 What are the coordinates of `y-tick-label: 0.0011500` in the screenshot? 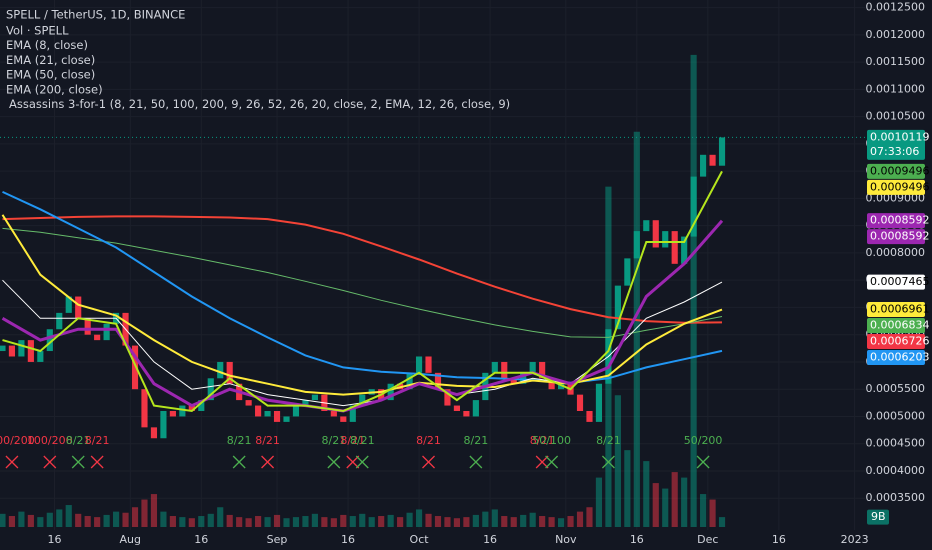 It's located at (896, 61).